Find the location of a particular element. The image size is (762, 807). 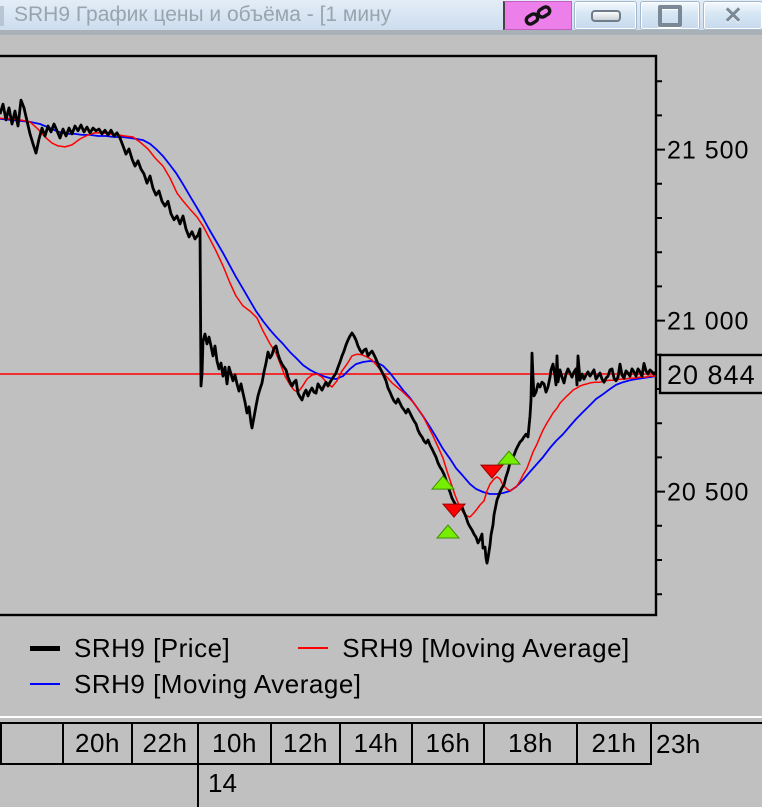

link-button is located at coordinates (537, 15).